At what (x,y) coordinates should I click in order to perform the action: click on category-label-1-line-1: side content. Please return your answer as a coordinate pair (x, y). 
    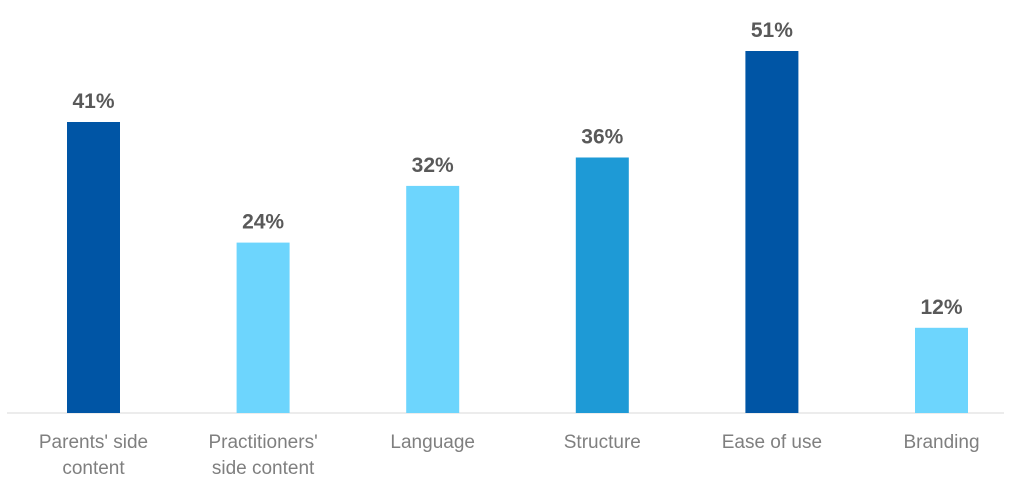
    Looking at the image, I should click on (263, 467).